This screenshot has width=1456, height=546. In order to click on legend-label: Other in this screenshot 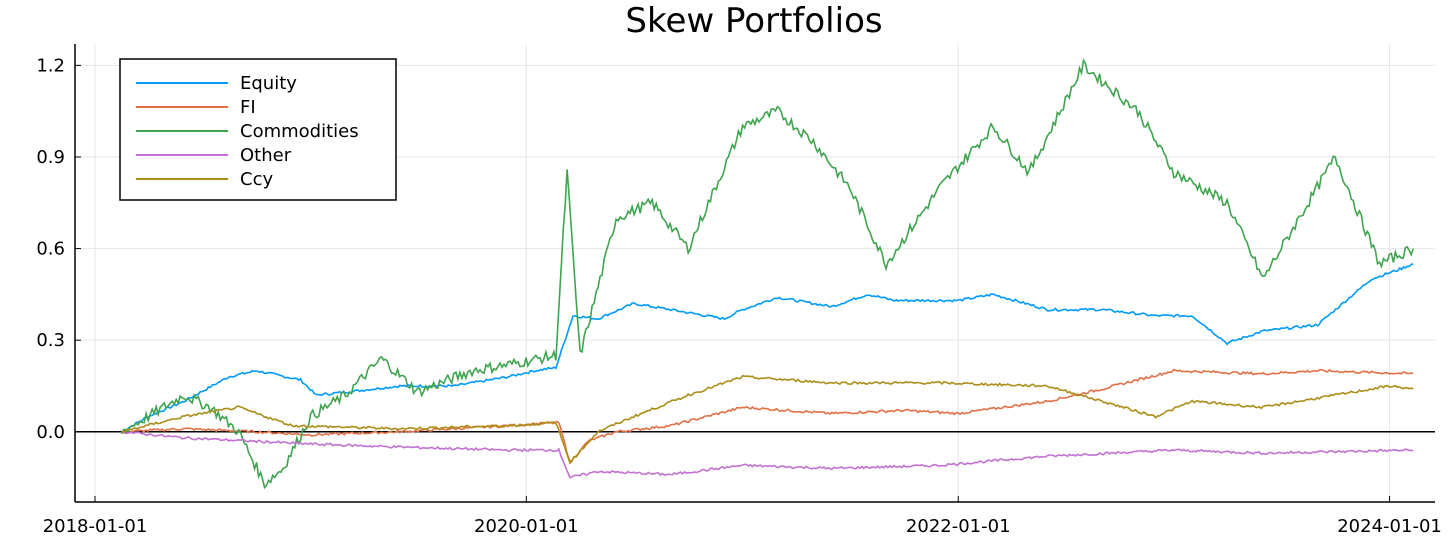, I will do `click(266, 155)`.